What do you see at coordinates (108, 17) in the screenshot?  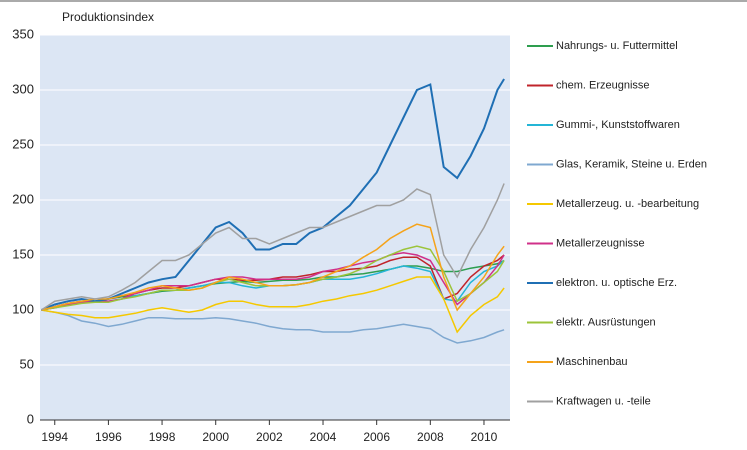 I see `chart-title: Produktionsindex` at bounding box center [108, 17].